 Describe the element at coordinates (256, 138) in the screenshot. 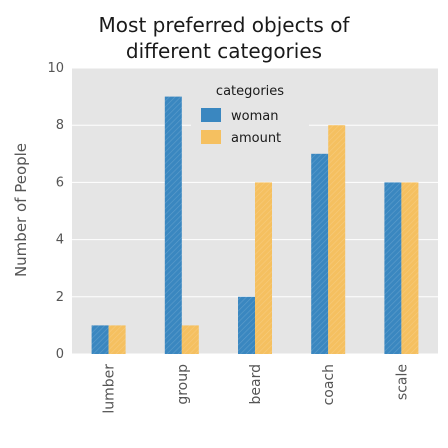

I see `legend-label-amount: amount` at that location.